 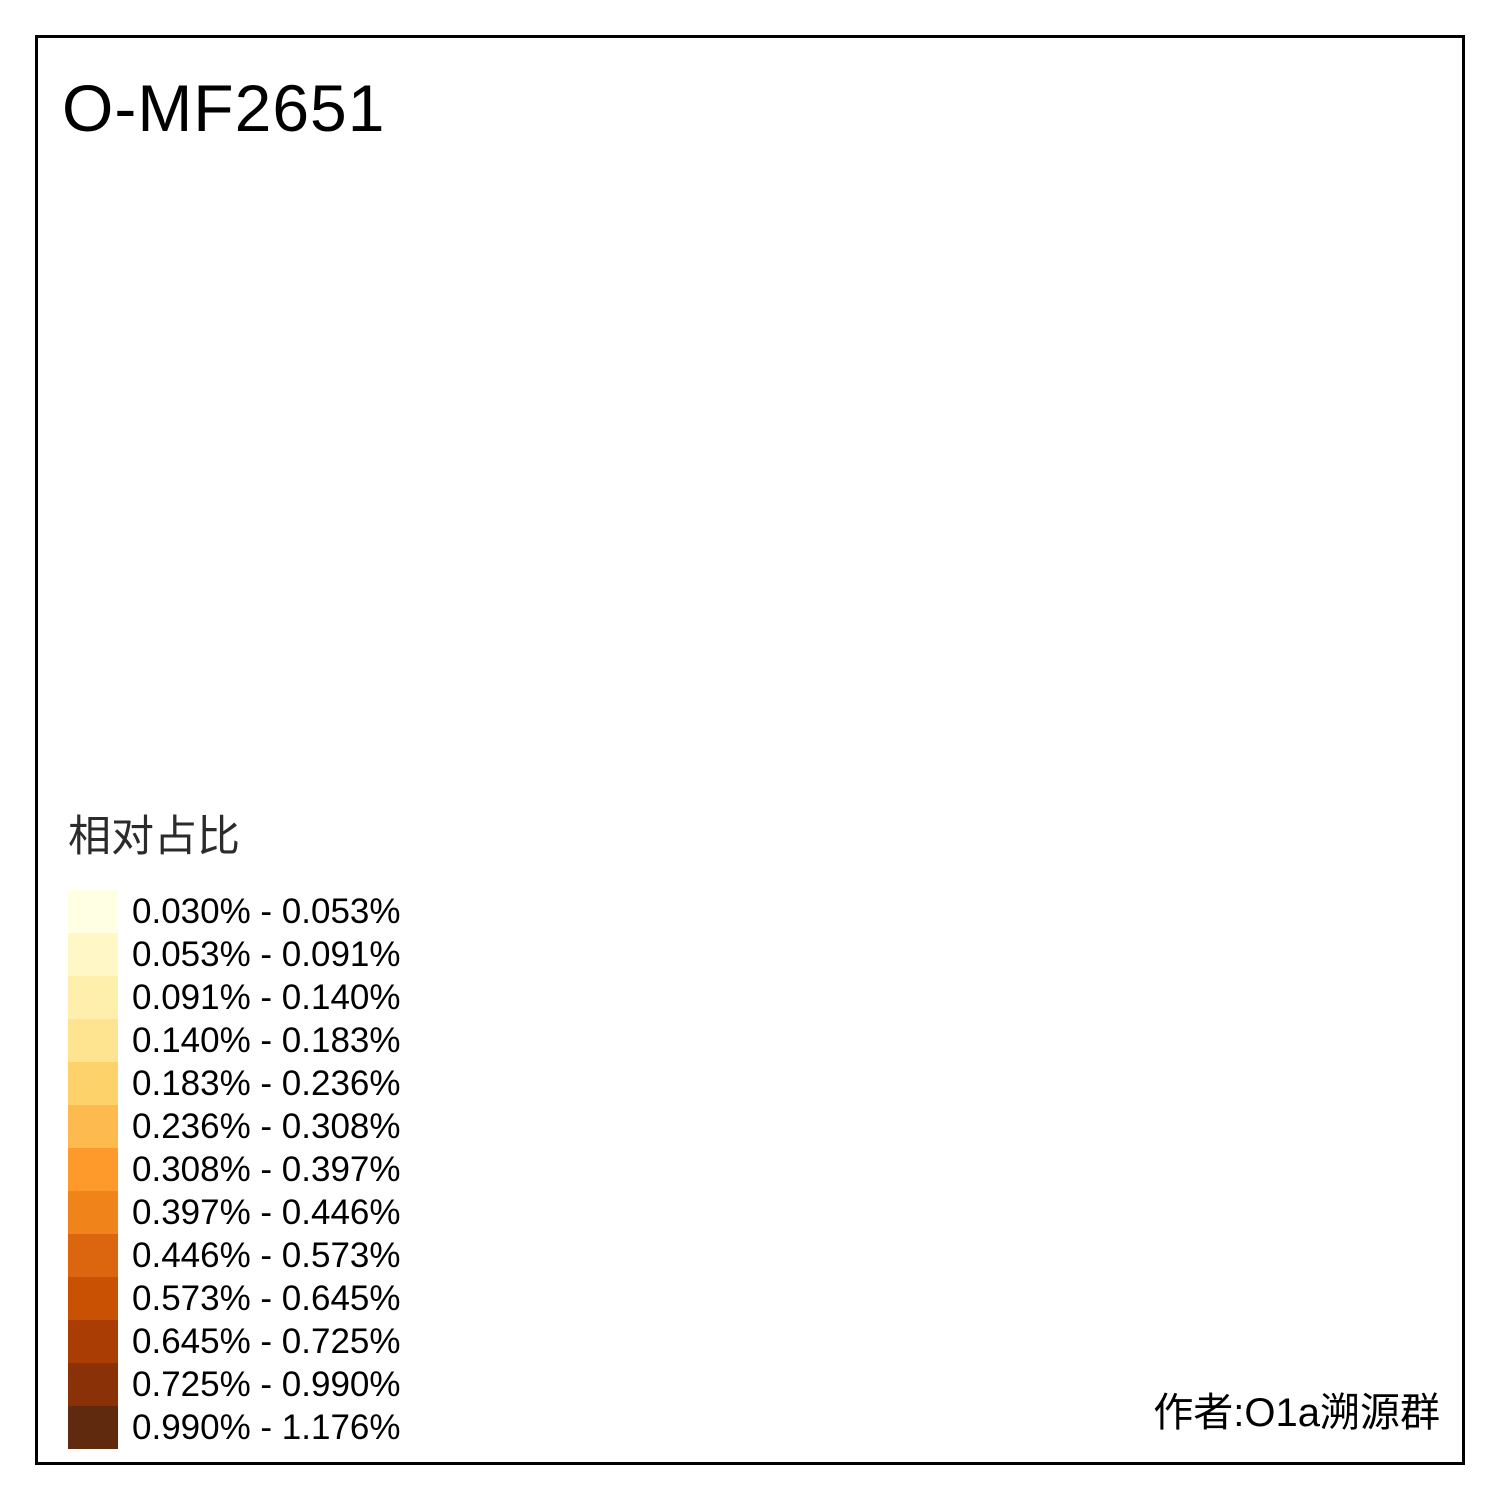 What do you see at coordinates (266, 1384) in the screenshot?
I see `legend-label: 0.725% - 0.990%` at bounding box center [266, 1384].